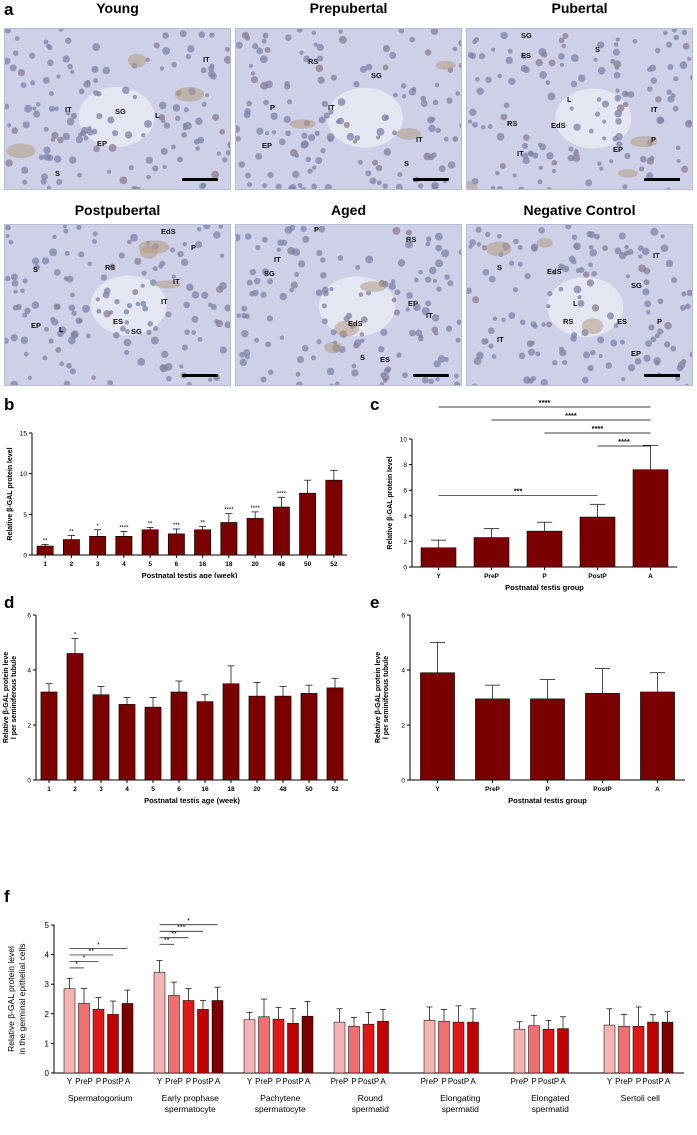  What do you see at coordinates (190, 1098) in the screenshot?
I see `group-label: Early prophase` at bounding box center [190, 1098].